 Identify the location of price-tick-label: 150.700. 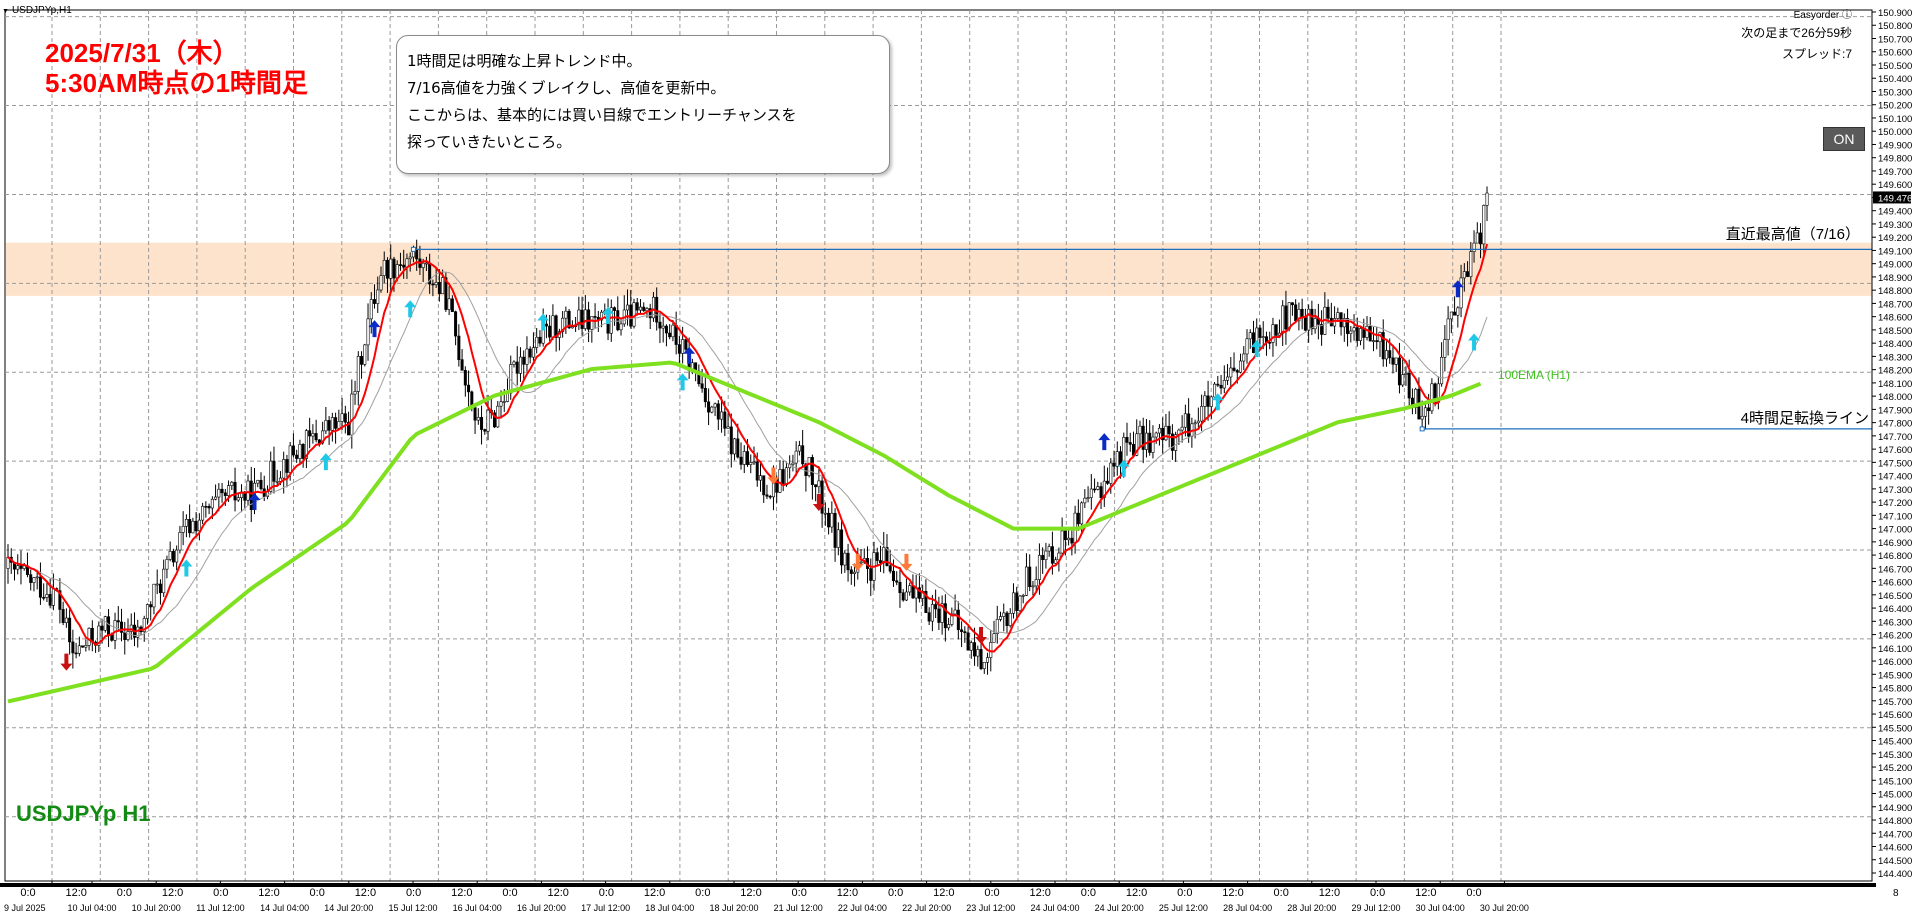
(1895, 39).